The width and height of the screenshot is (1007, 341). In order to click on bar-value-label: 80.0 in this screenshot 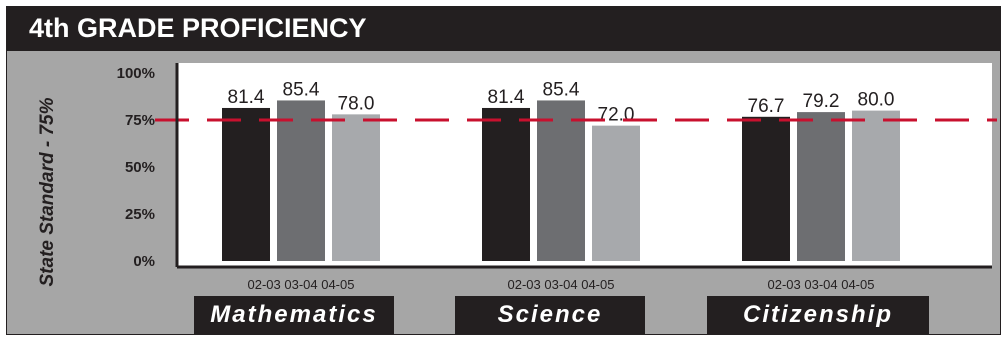, I will do `click(876, 100)`.